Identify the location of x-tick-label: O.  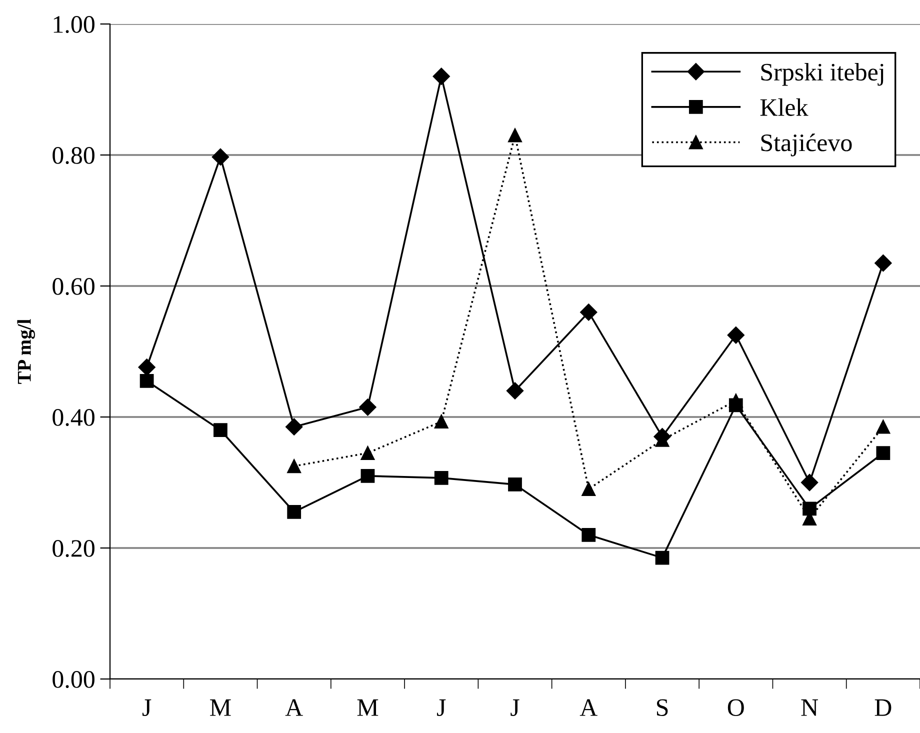
(736, 707).